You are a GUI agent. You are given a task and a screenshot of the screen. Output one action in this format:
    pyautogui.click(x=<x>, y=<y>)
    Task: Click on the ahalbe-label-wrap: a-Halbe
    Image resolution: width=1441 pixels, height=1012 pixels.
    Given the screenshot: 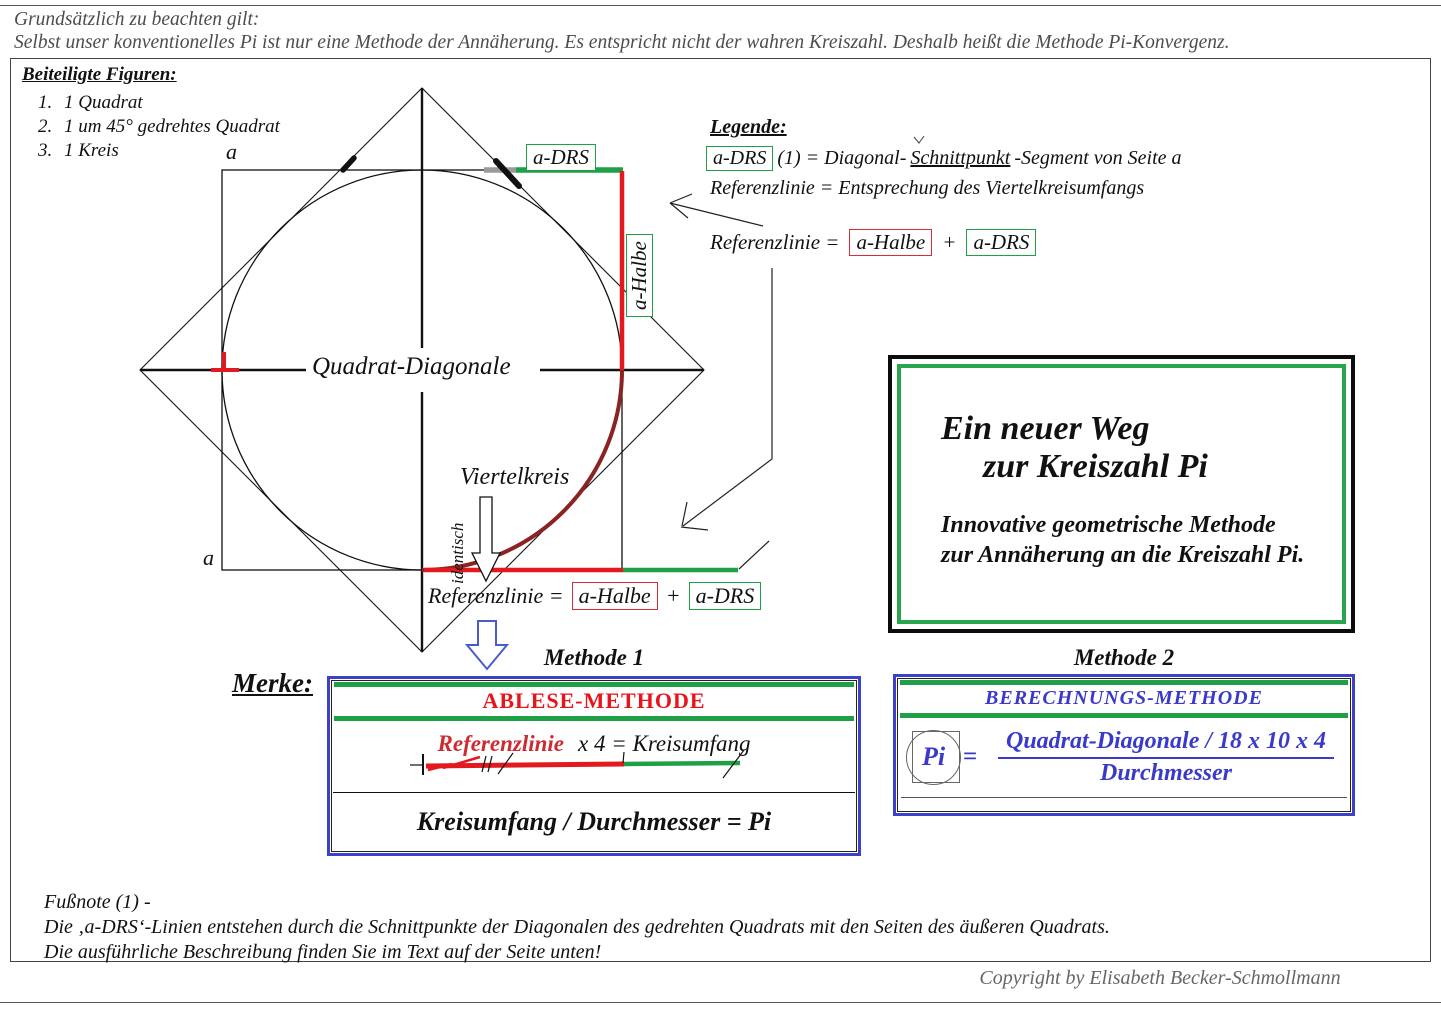 What is the action you would take?
    pyautogui.click(x=639, y=275)
    